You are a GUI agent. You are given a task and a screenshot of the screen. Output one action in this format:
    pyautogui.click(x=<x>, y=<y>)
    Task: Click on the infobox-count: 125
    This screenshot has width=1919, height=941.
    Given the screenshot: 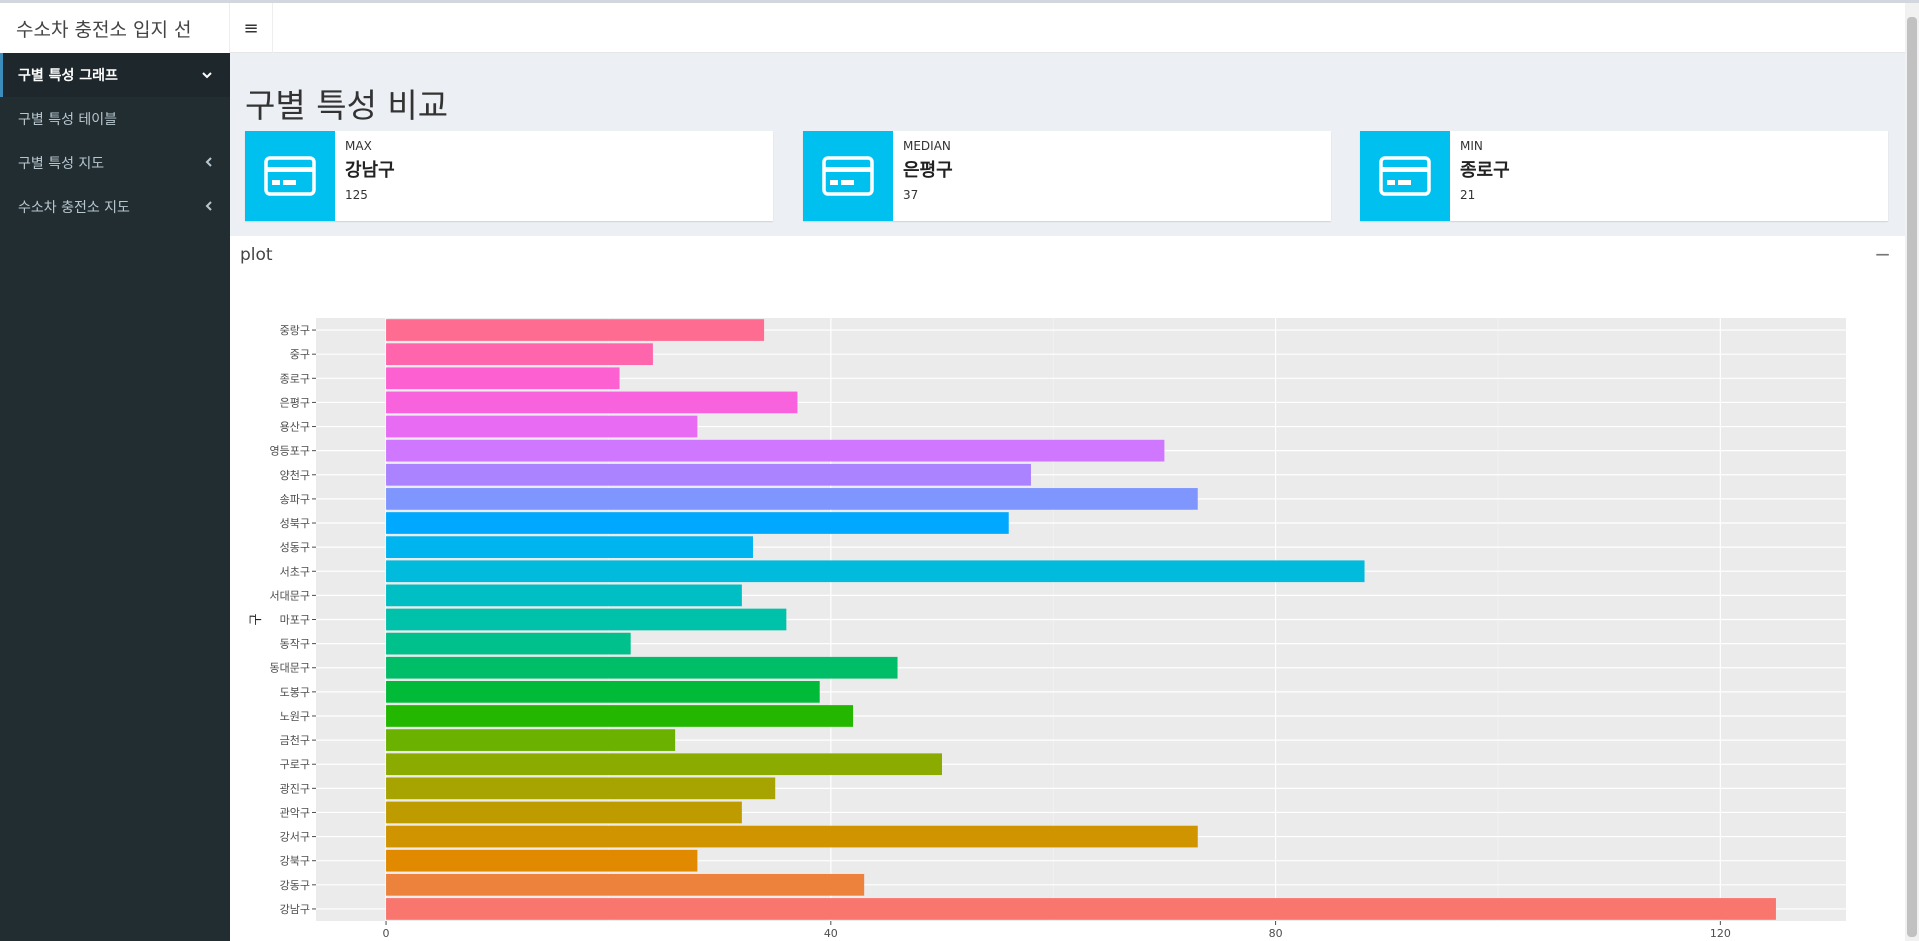 What is the action you would take?
    pyautogui.click(x=356, y=195)
    